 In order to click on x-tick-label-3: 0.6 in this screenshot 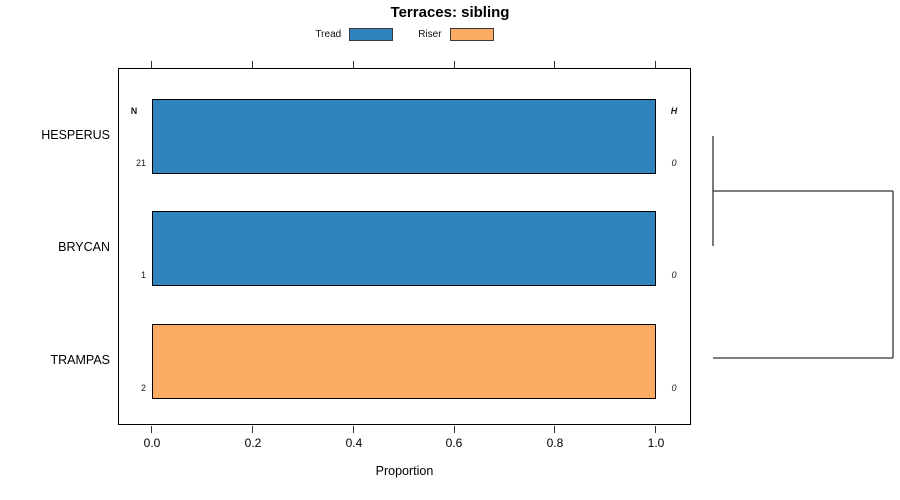, I will do `click(454, 443)`.